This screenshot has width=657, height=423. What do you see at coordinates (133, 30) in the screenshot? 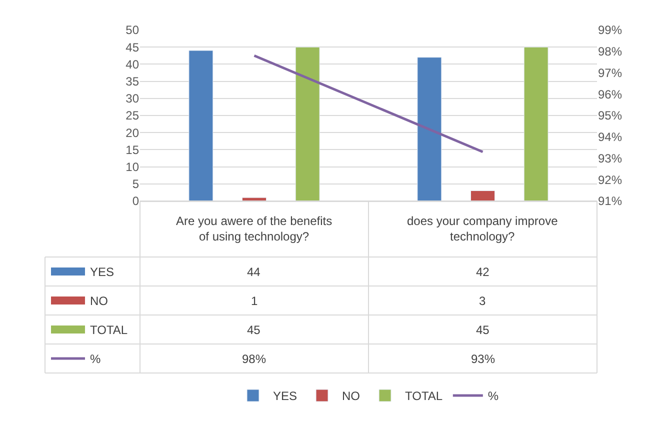
I see `y-tick-label: 50` at bounding box center [133, 30].